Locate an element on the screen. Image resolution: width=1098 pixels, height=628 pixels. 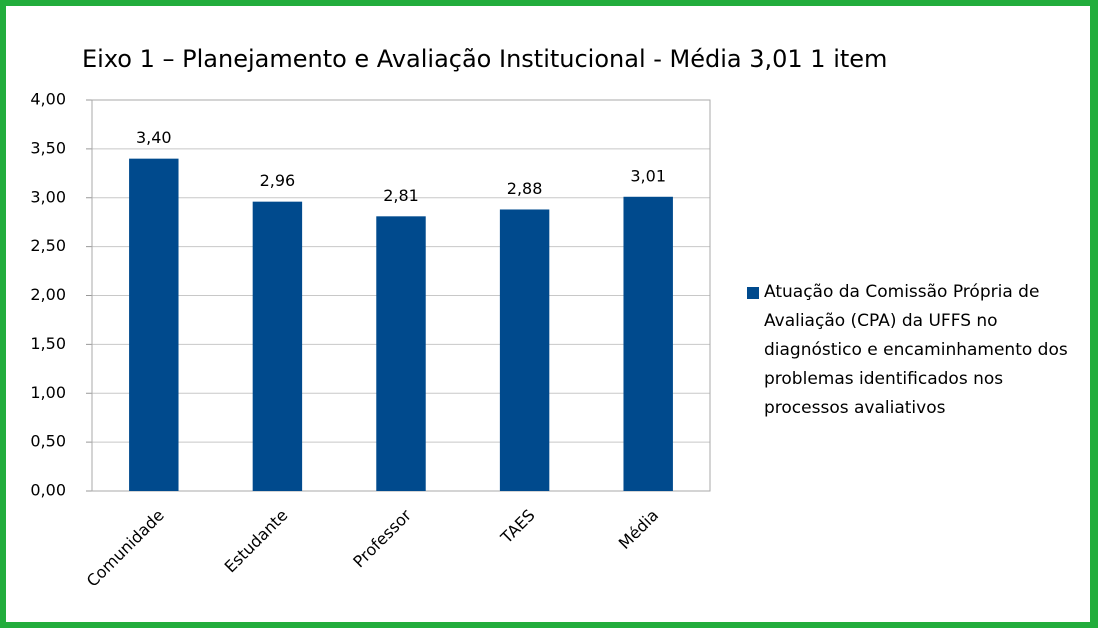
x-tick-label: Média is located at coordinates (638, 529).